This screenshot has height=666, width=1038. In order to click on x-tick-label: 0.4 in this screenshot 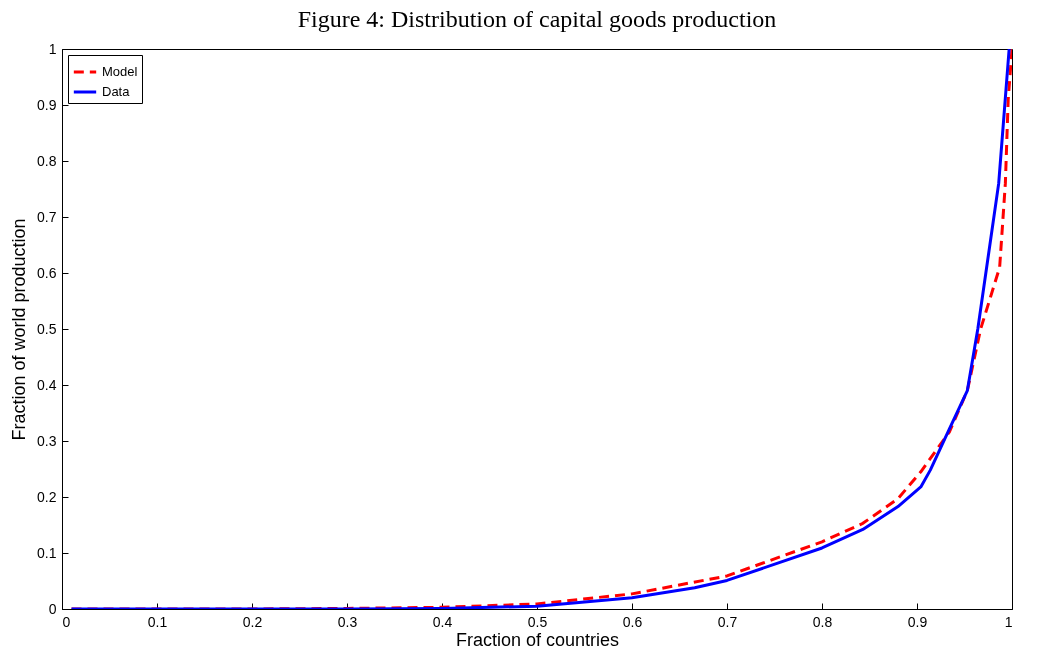, I will do `click(442, 621)`.